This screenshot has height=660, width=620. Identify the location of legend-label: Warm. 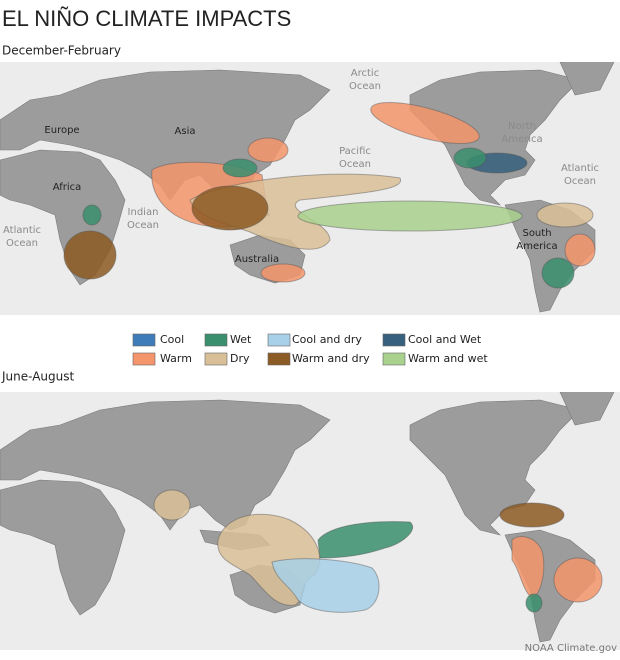
(176, 358).